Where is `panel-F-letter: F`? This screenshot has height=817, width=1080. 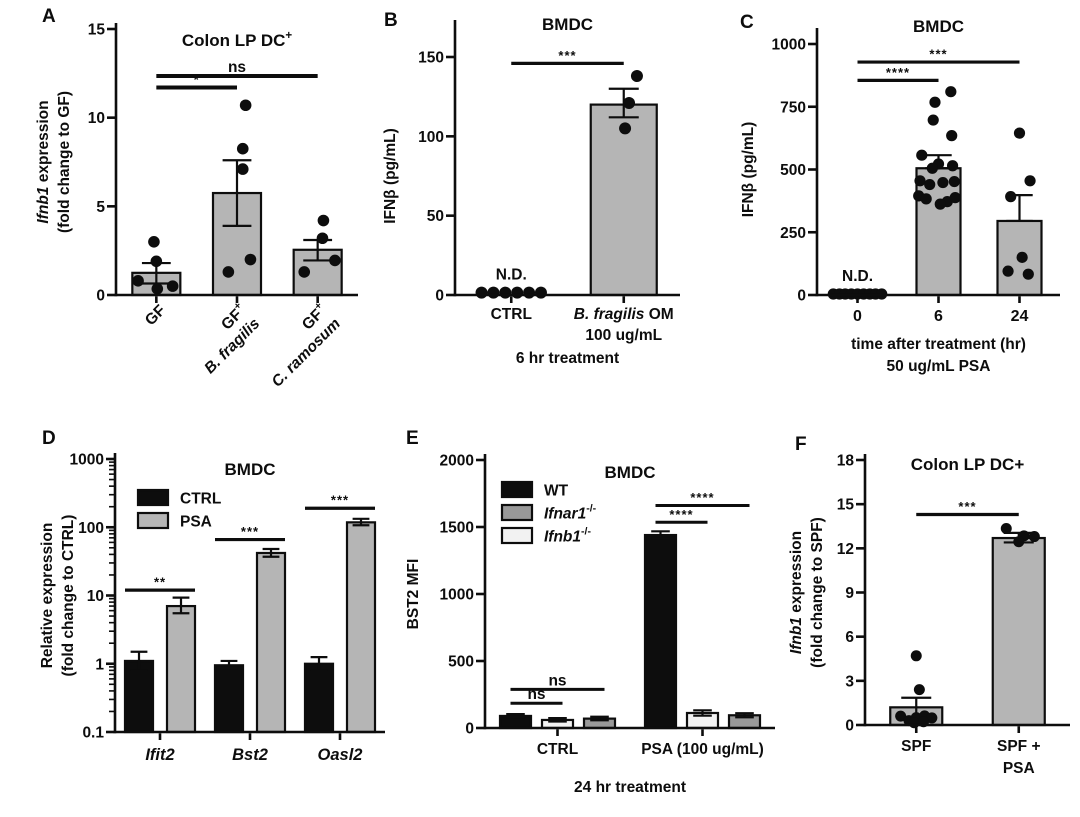 panel-F-letter: F is located at coordinates (801, 444).